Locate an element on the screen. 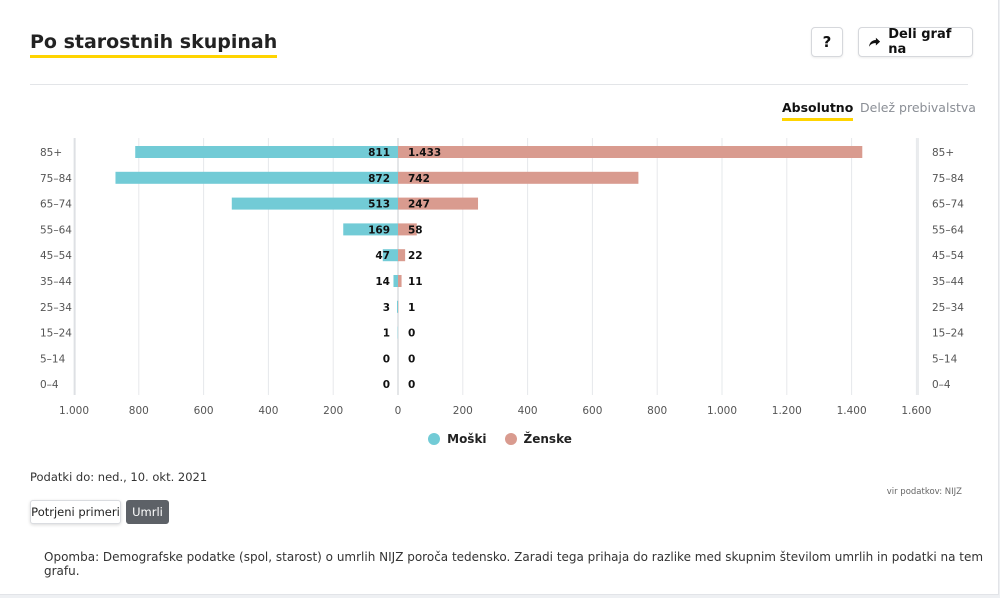 The image size is (1000, 598). category-label-right: 45–54 is located at coordinates (948, 256).